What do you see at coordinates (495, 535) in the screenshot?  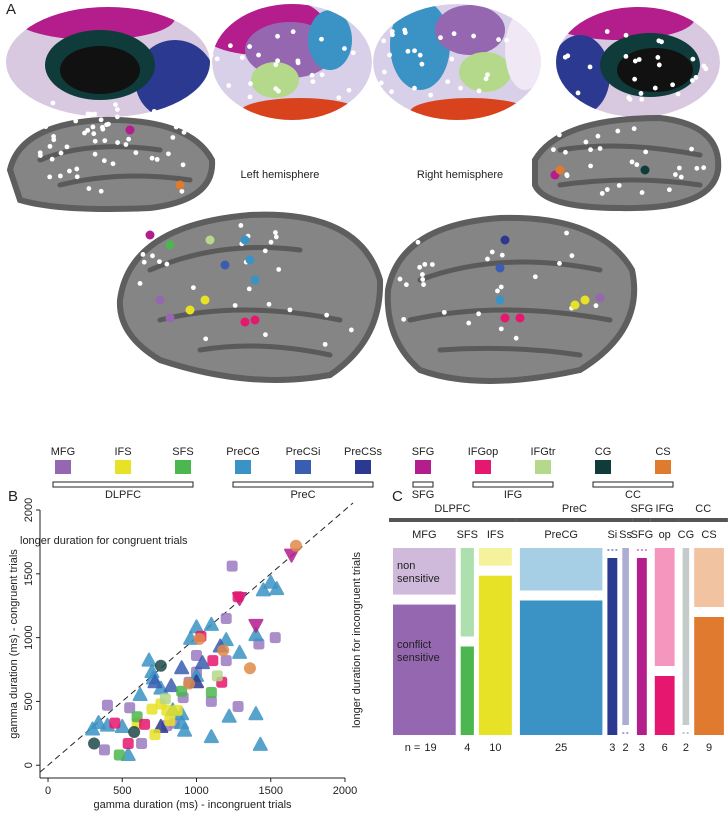 I see `column-label: IFS` at bounding box center [495, 535].